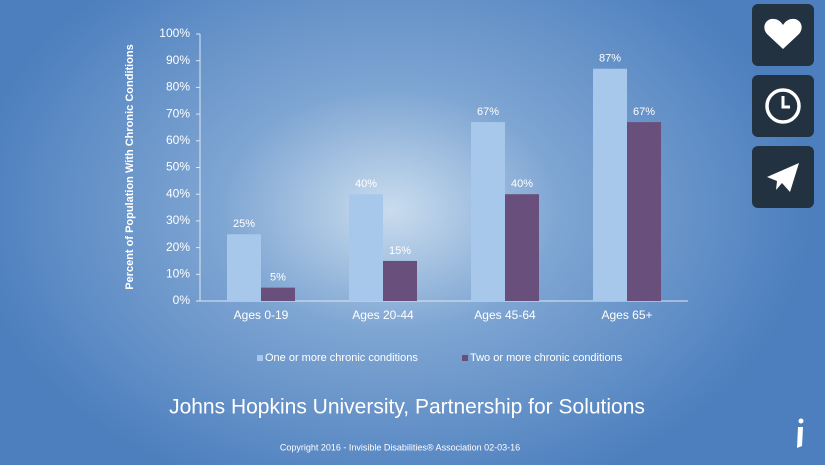 This screenshot has width=825, height=465. Describe the element at coordinates (178, 113) in the screenshot. I see `y-tick-label: 70%` at that location.